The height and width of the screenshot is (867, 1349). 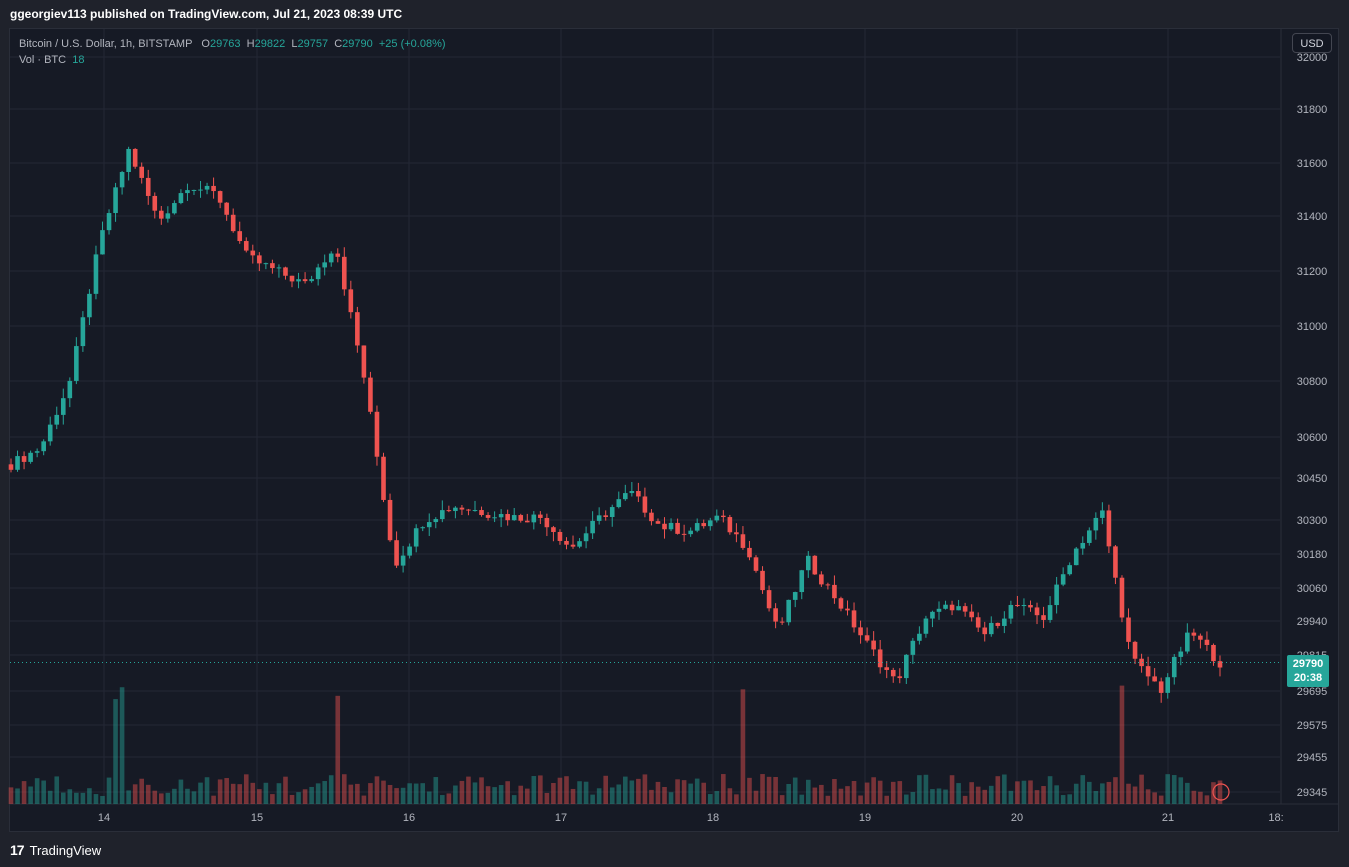 I want to click on volume-label: Vol · BTC, so click(x=43, y=60).